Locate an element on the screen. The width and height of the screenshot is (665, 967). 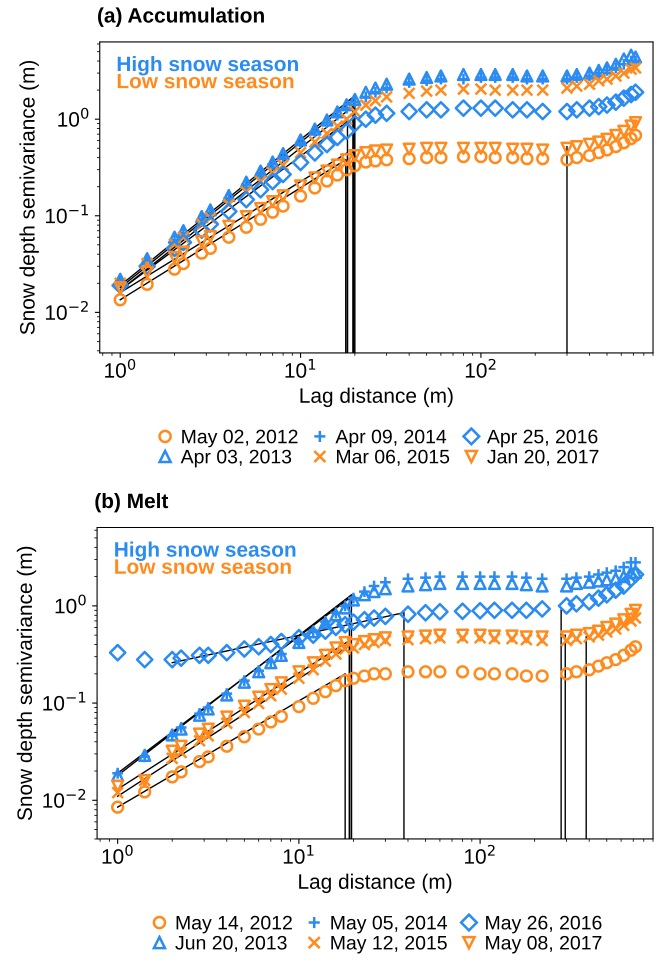
legend-label: Apr 25, 2016 is located at coordinates (542, 439).